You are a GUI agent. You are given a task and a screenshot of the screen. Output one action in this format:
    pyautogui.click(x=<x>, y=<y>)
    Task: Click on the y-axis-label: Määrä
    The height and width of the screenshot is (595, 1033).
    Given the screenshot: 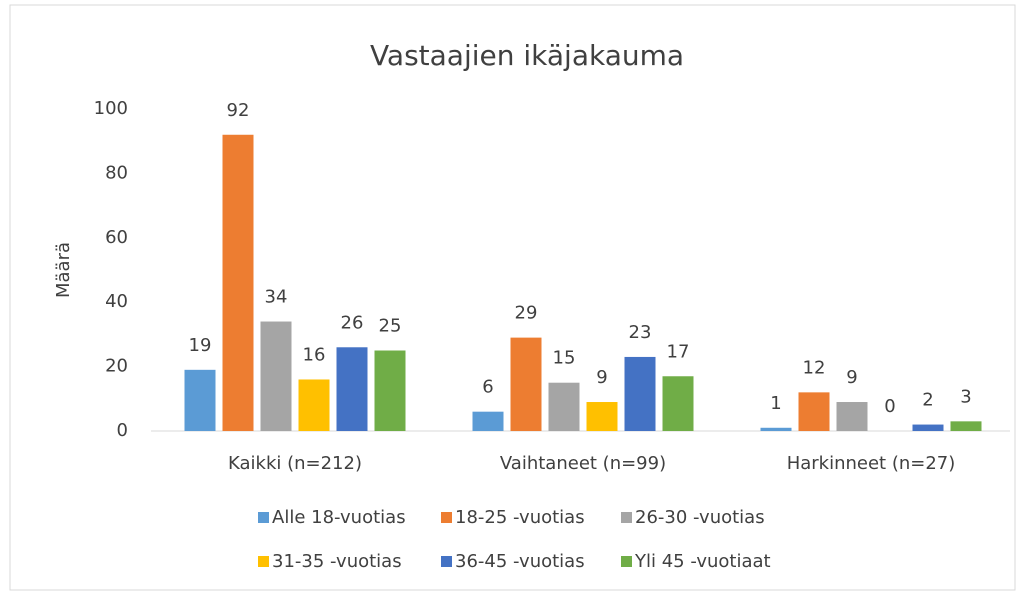 What is the action you would take?
    pyautogui.click(x=63, y=270)
    